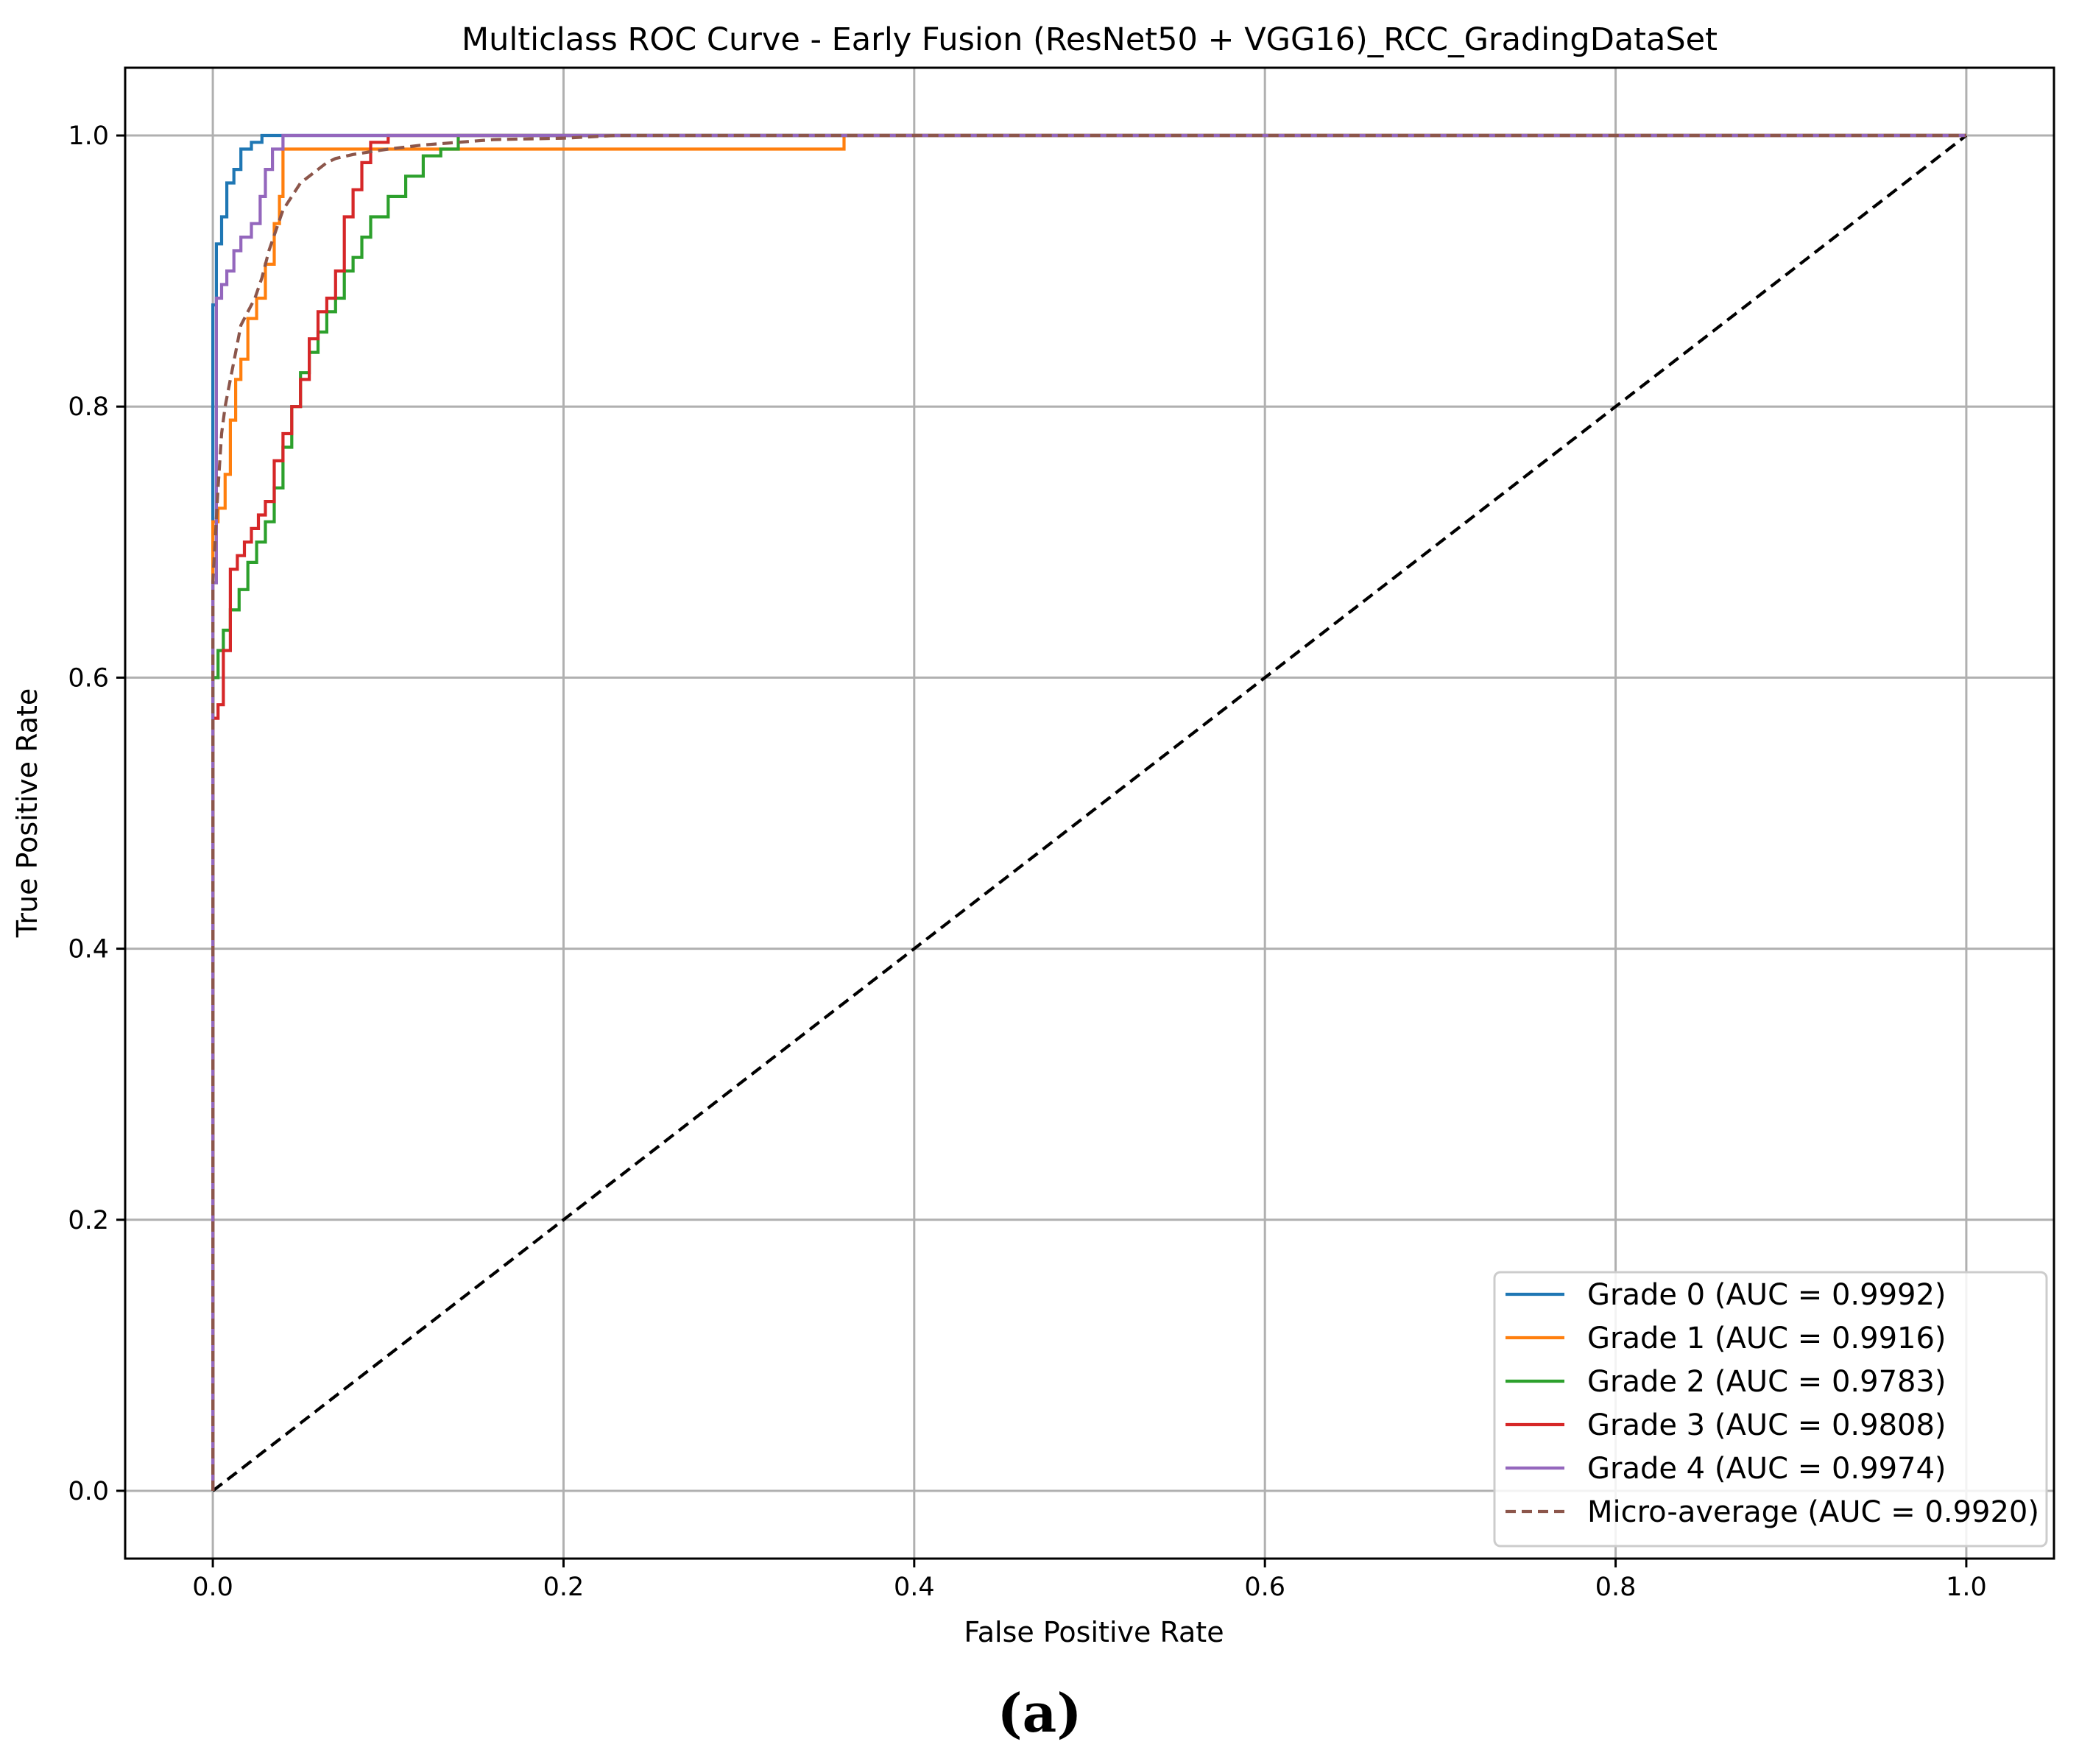  I want to click on x-ticks: 0.0 0.2 0.4 0.6 0.8 1.0, so click(1089, 1581).